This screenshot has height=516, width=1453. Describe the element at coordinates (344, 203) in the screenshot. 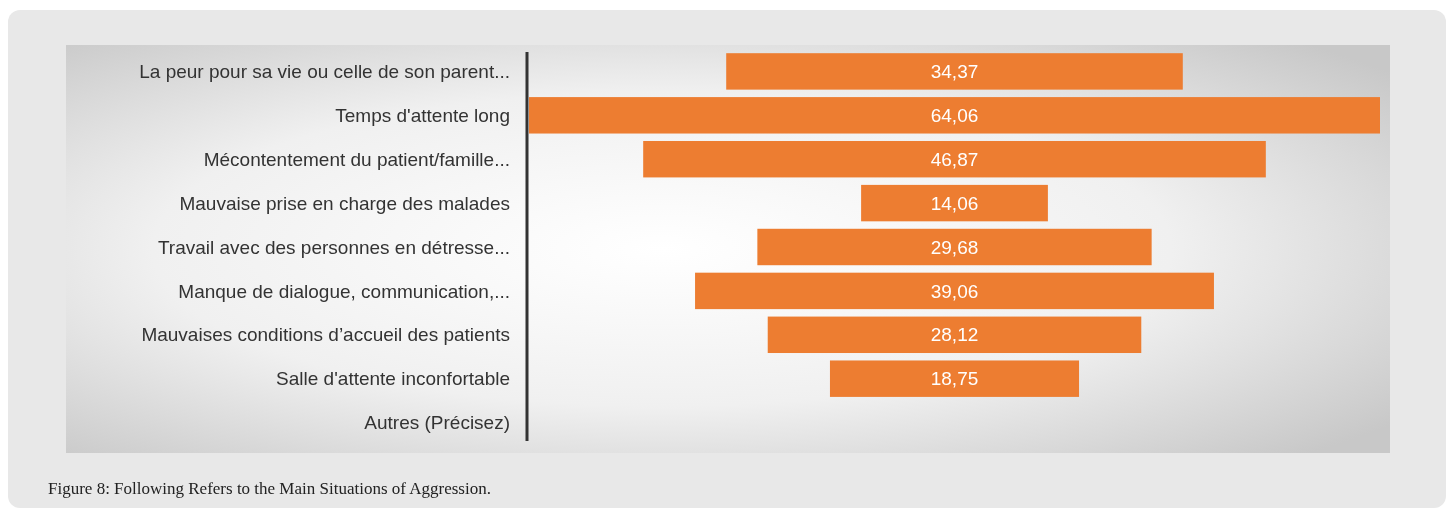

I see `category-label: Mauvaise prise en charge des malades` at that location.